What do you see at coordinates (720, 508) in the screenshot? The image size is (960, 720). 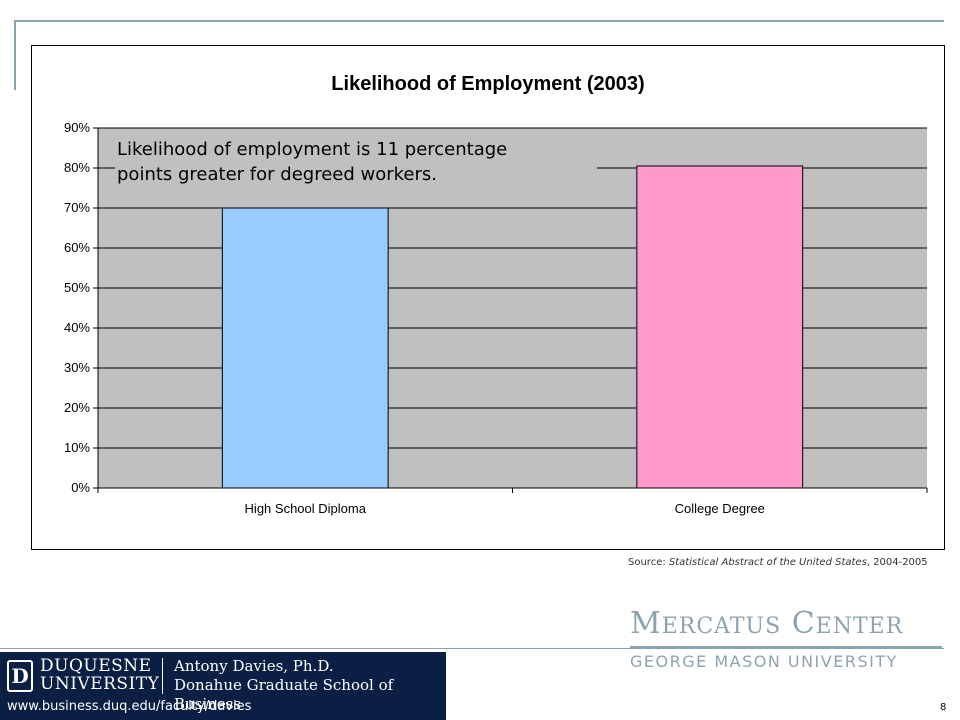 I see `x-tick-label: College Degree` at bounding box center [720, 508].